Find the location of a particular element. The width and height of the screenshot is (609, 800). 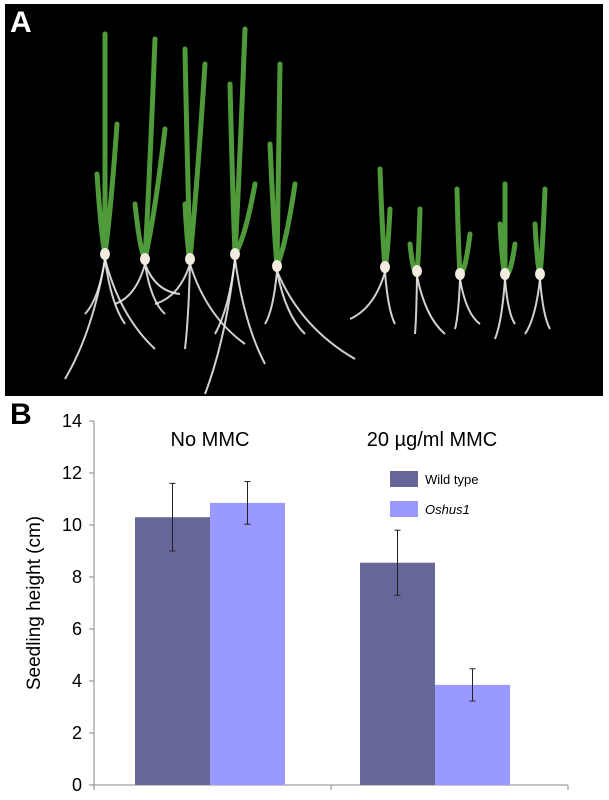

panel-b-label: B is located at coordinates (21, 414).